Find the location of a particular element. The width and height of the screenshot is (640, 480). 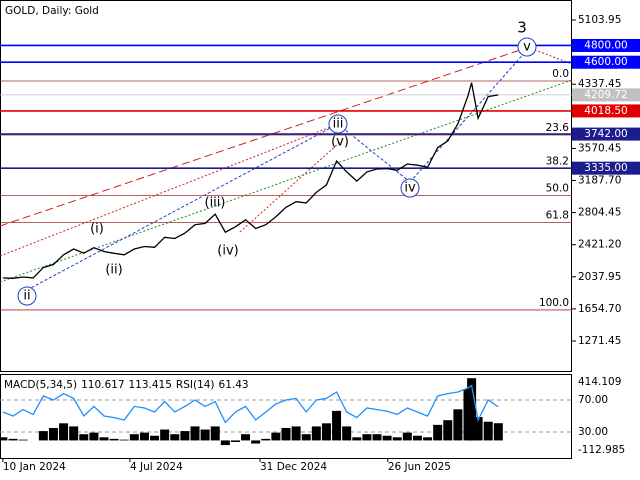

level-label: 4600.00 is located at coordinates (605, 62).